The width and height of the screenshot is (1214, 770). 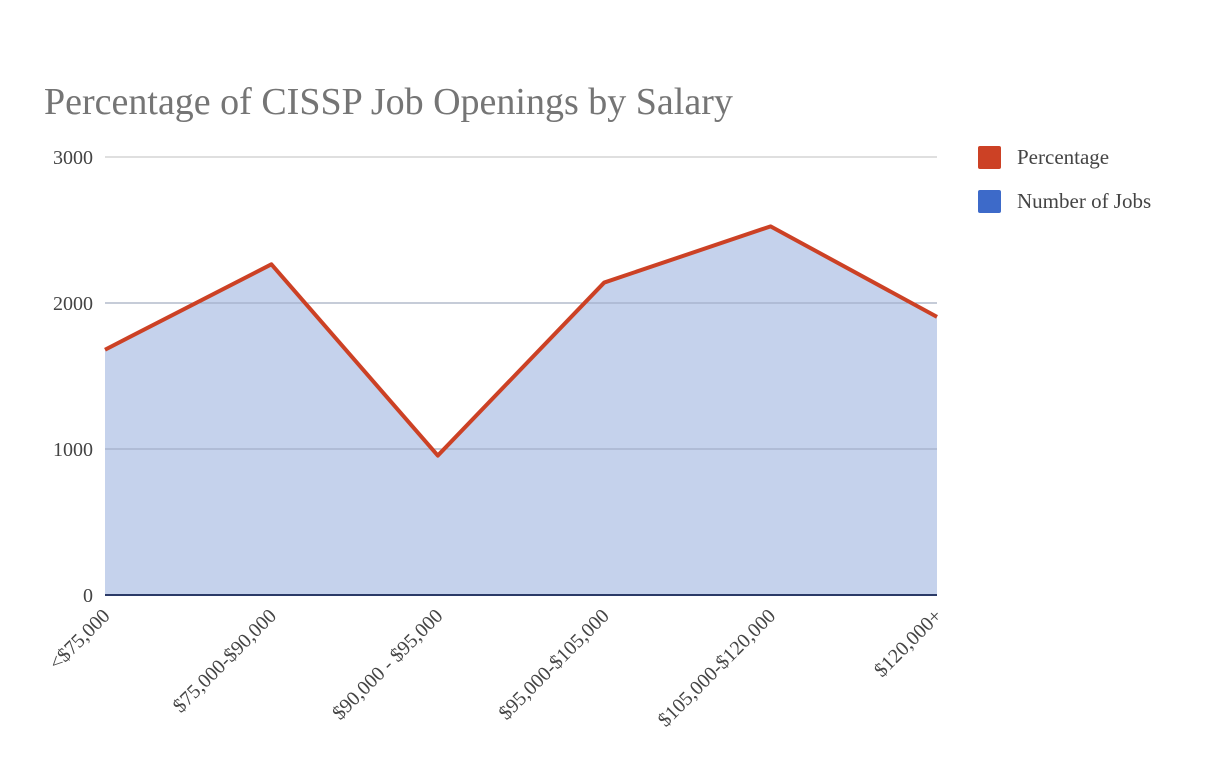 What do you see at coordinates (88, 596) in the screenshot?
I see `y-tick-label: 0` at bounding box center [88, 596].